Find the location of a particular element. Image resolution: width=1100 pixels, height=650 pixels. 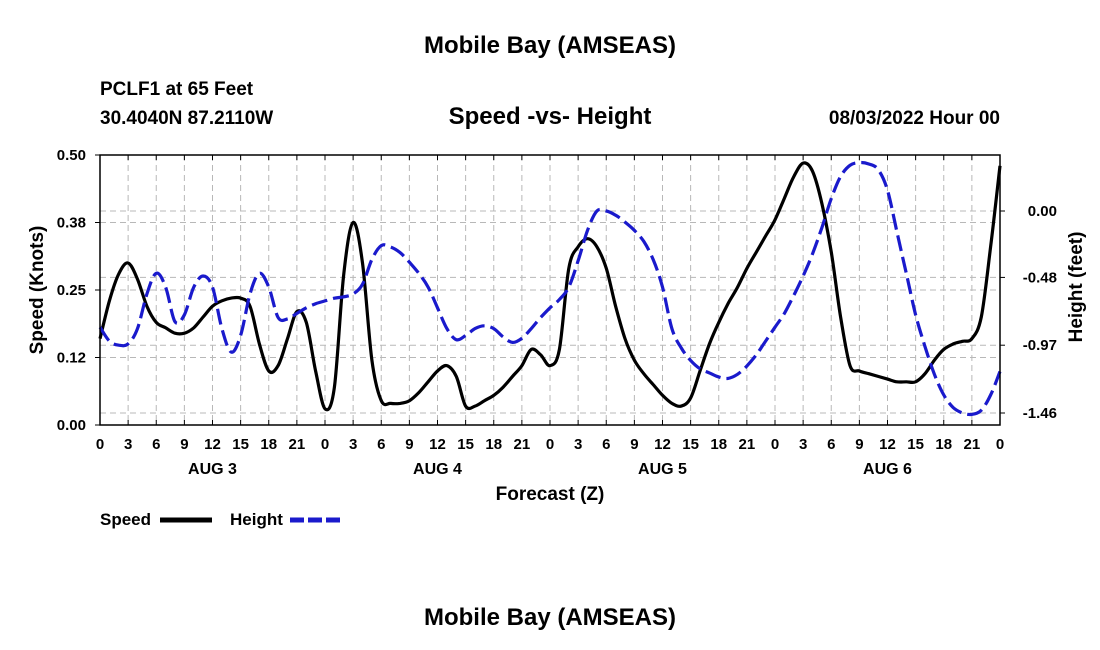

day-label: AUG 5 is located at coordinates (662, 469).